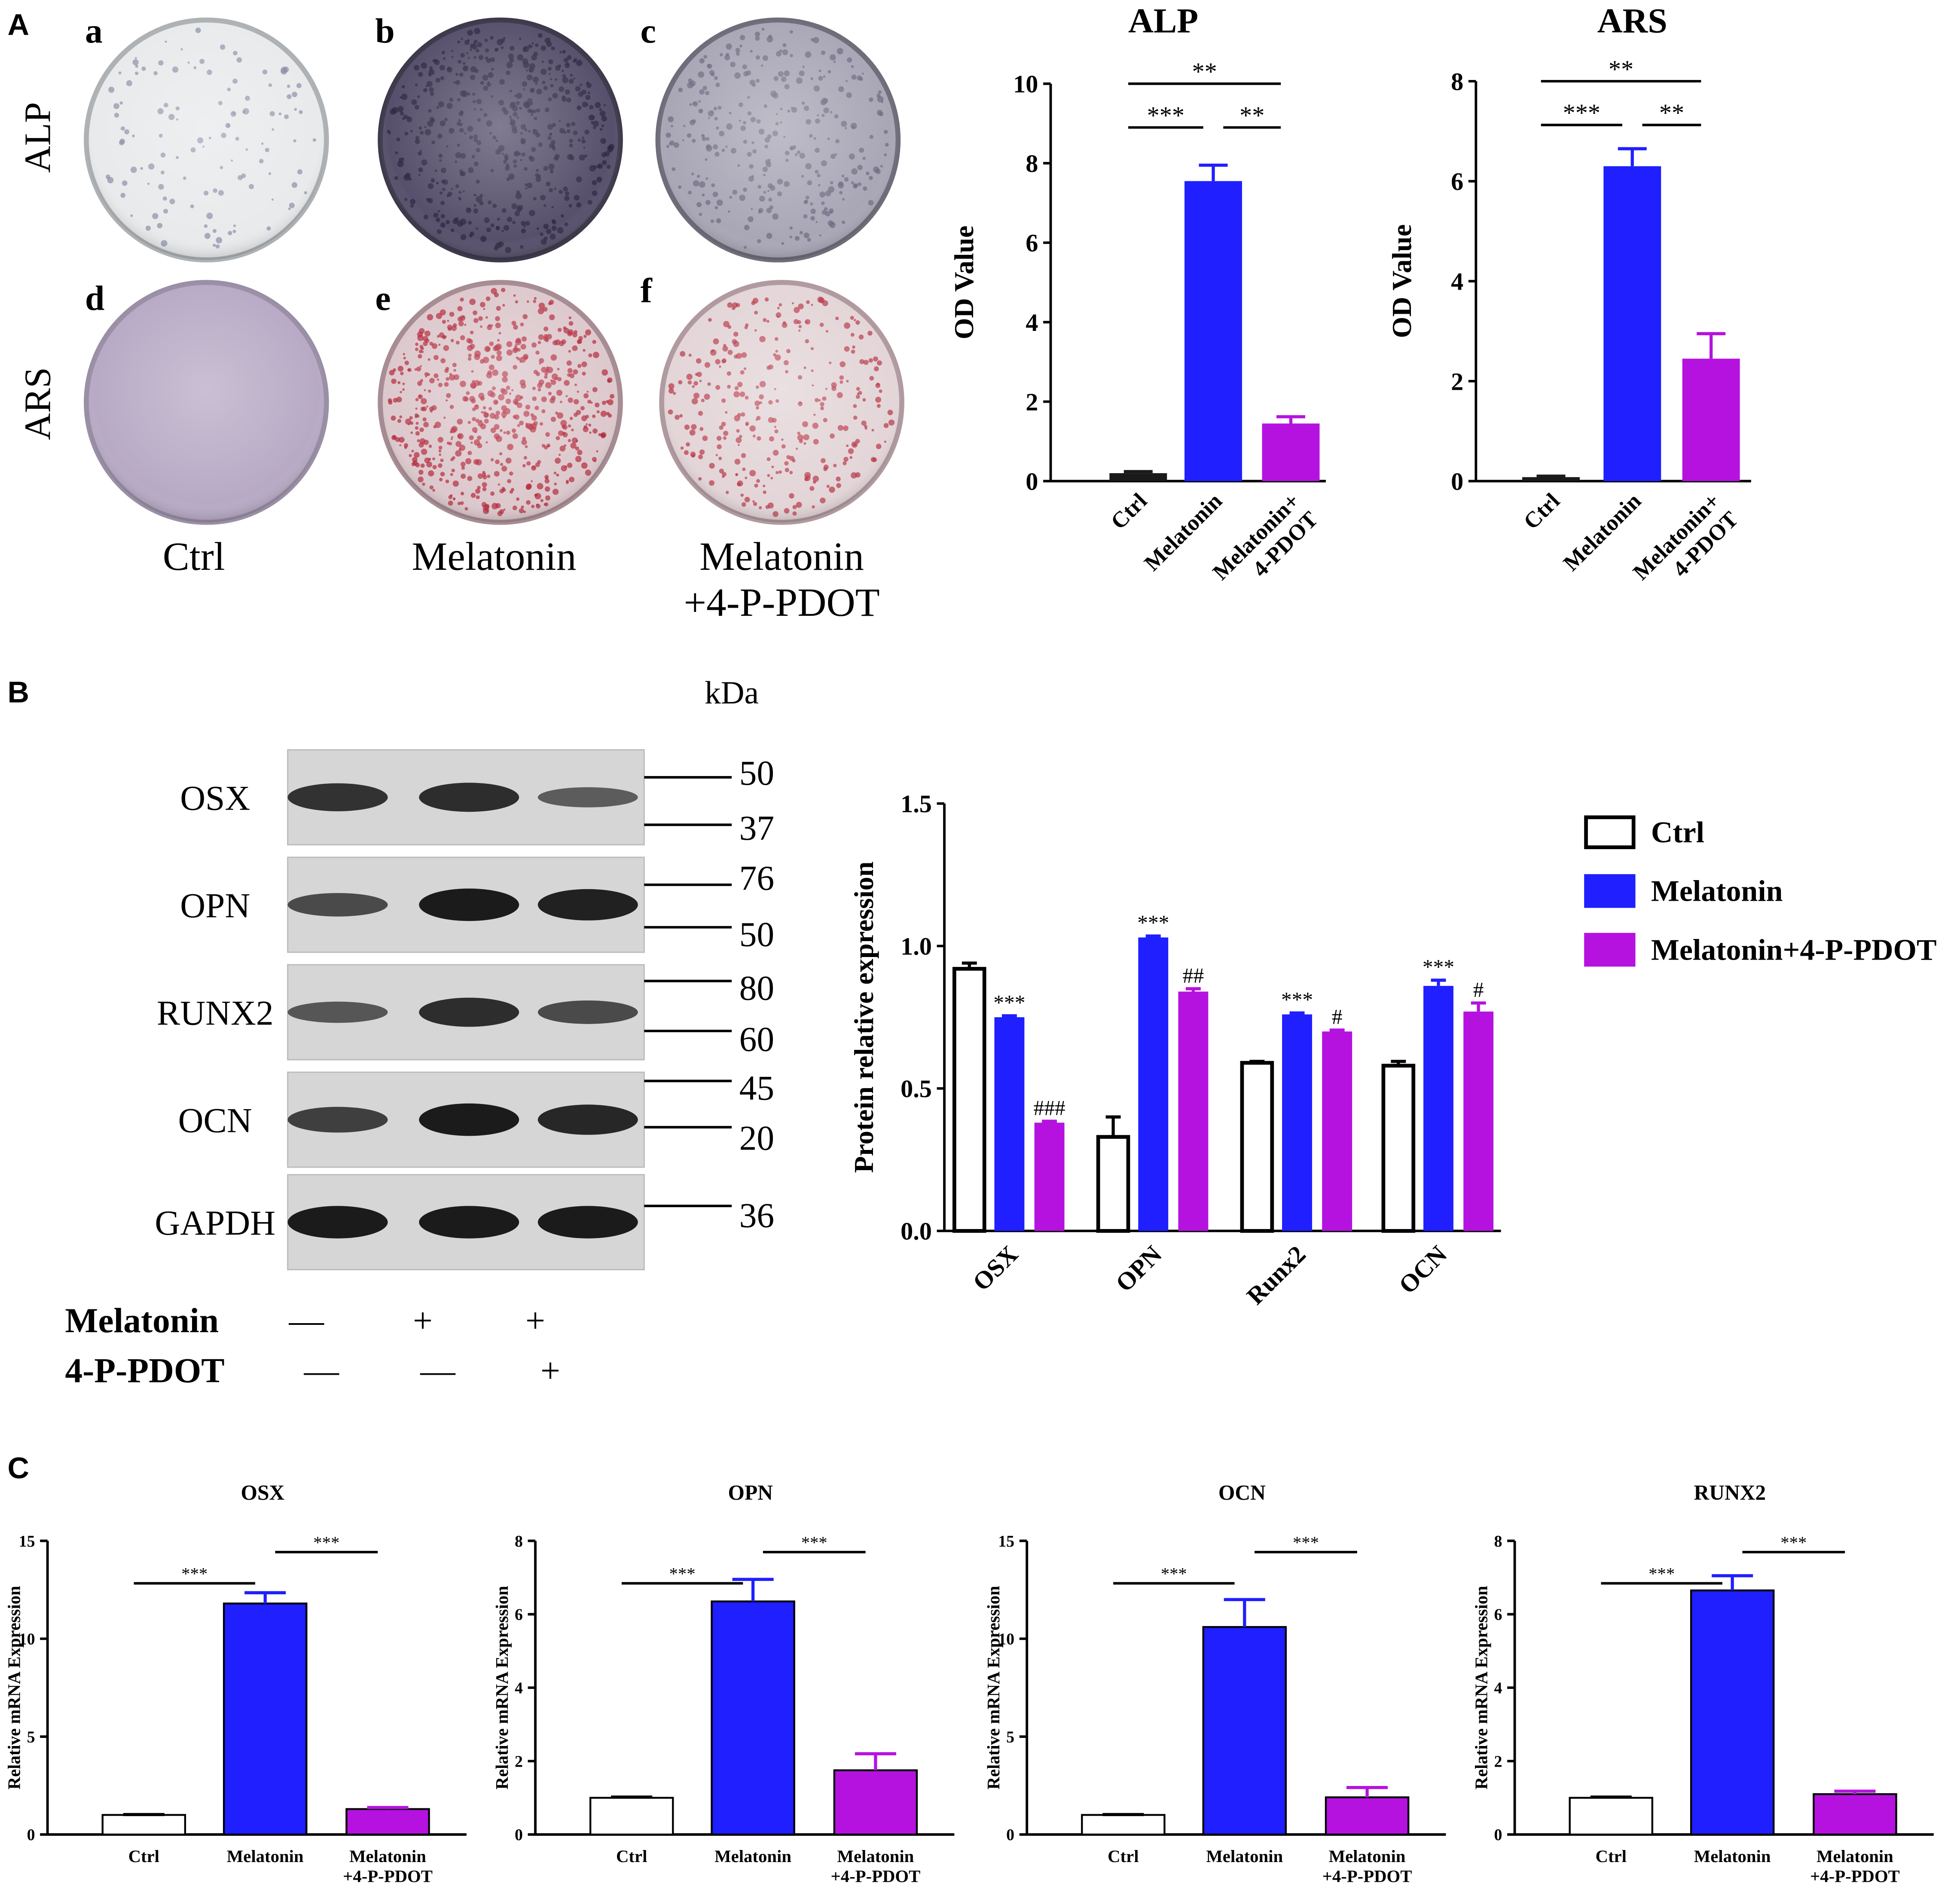 The height and width of the screenshot is (1902, 1960). What do you see at coordinates (18, 692) in the screenshot?
I see `panel-label: B` at bounding box center [18, 692].